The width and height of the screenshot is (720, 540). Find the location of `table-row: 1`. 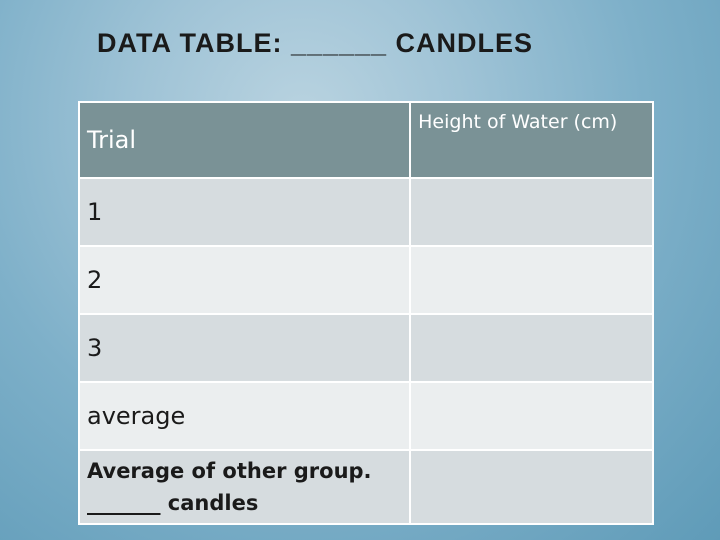

table-row: 1 is located at coordinates (365, 212).